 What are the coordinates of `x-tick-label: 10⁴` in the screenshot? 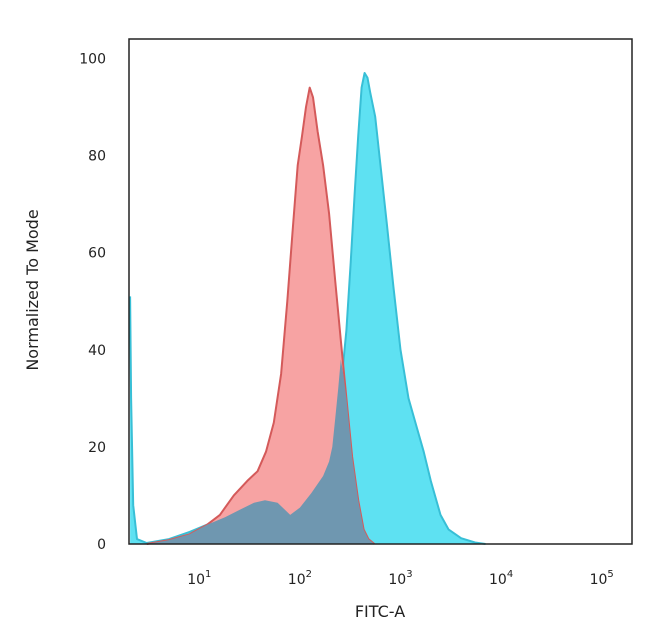 It's located at (501, 578).